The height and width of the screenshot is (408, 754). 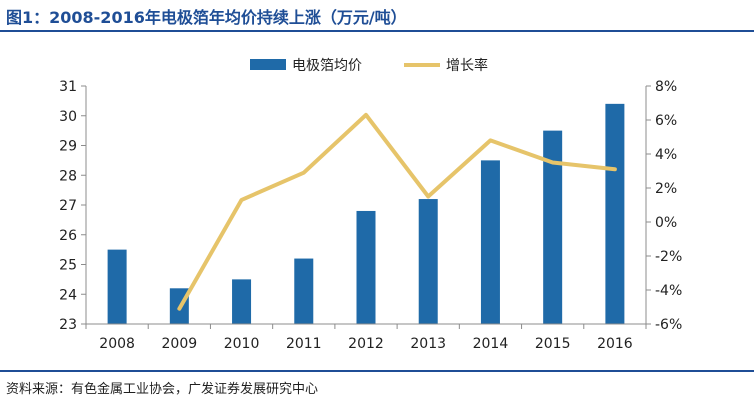 What do you see at coordinates (666, 223) in the screenshot?
I see `right-tick-label: 0%` at bounding box center [666, 223].